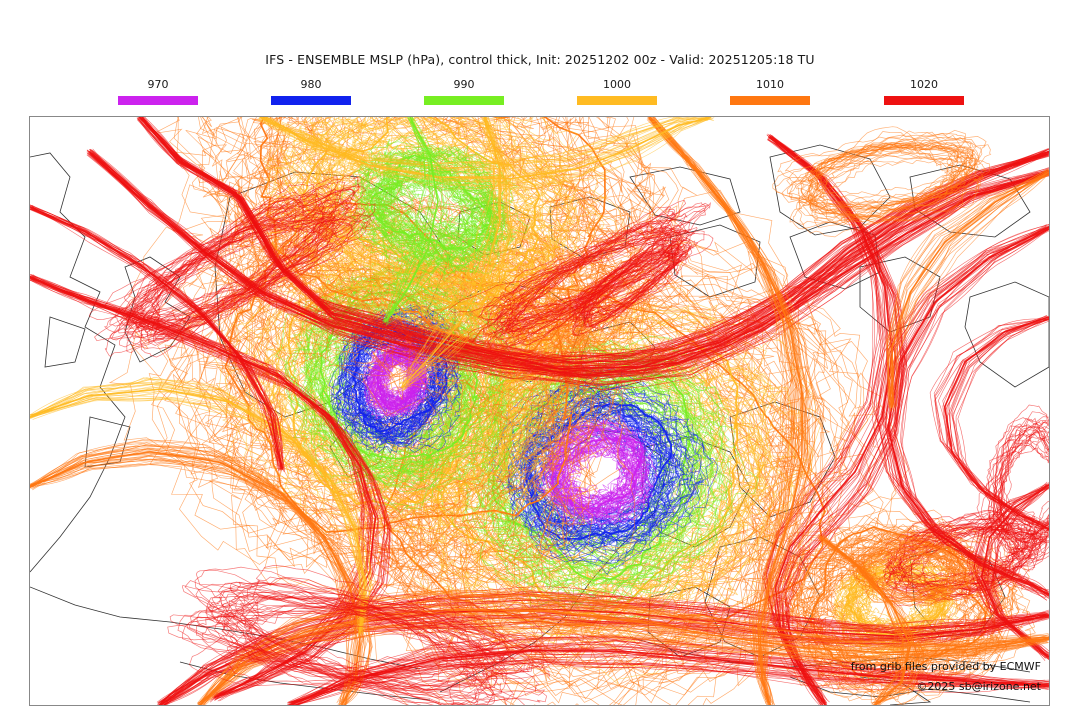 Image resolution: width=1080 pixels, height=718 pixels. Describe the element at coordinates (770, 85) in the screenshot. I see `legend-label-1010: 1010` at that location.